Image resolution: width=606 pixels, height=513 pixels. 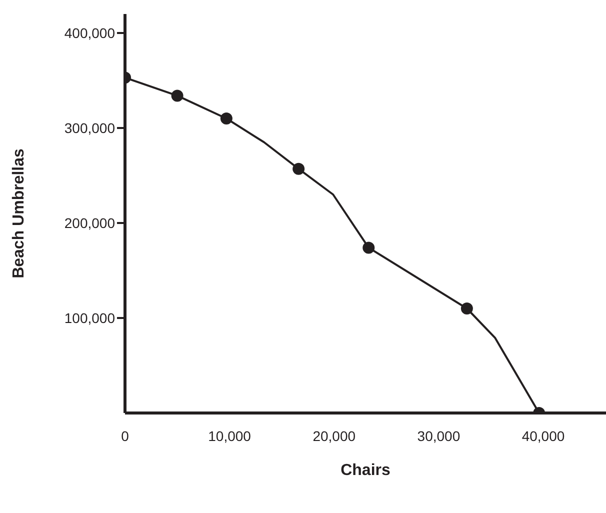 What do you see at coordinates (90, 32) in the screenshot?
I see `y-tick-label: 400,000` at bounding box center [90, 32].